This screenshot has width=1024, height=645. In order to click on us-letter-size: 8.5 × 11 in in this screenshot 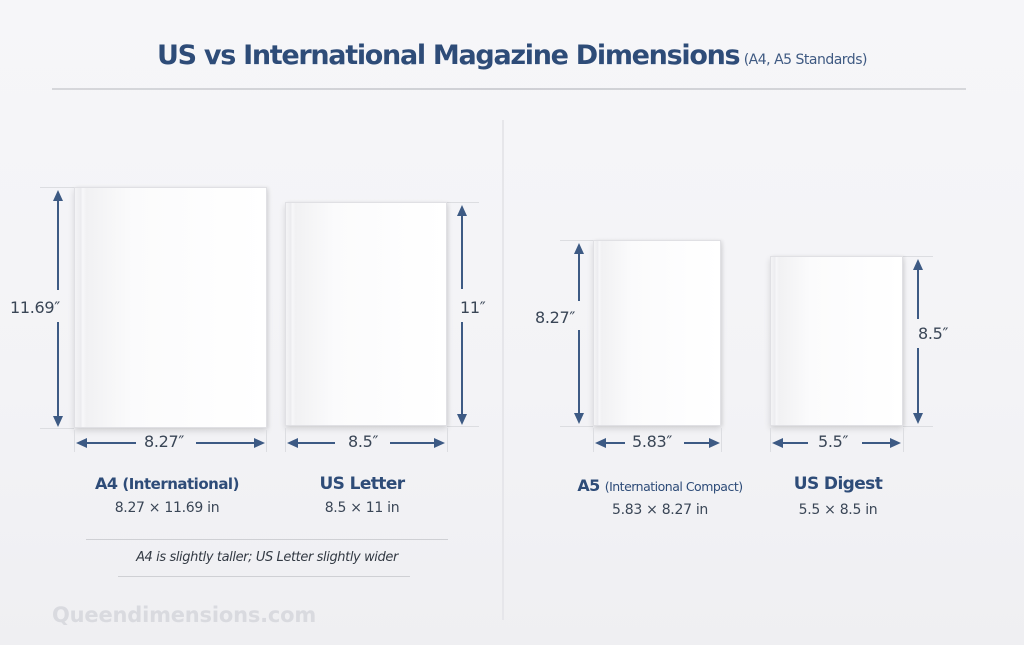, I will do `click(362, 508)`.